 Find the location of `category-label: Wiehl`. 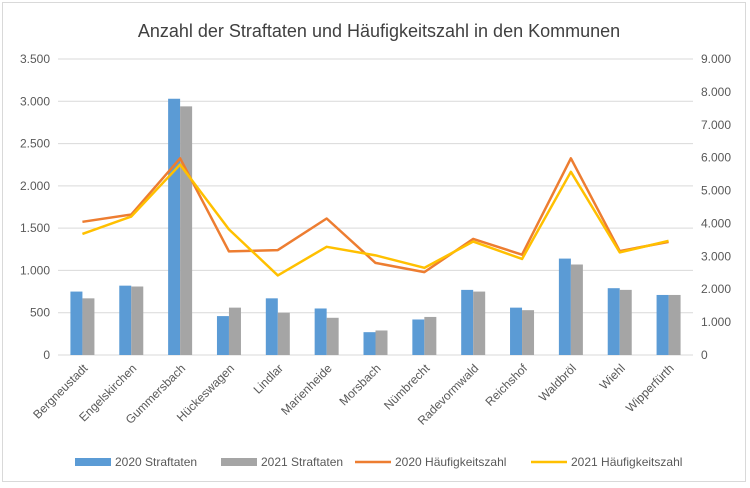

category-label: Wiehl is located at coordinates (612, 376).